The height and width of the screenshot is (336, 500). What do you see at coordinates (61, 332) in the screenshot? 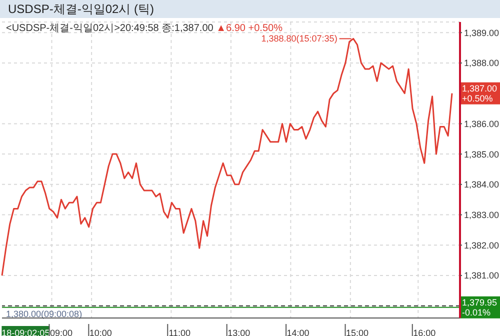
I see `x-tick-label: 09:00` at bounding box center [61, 332].